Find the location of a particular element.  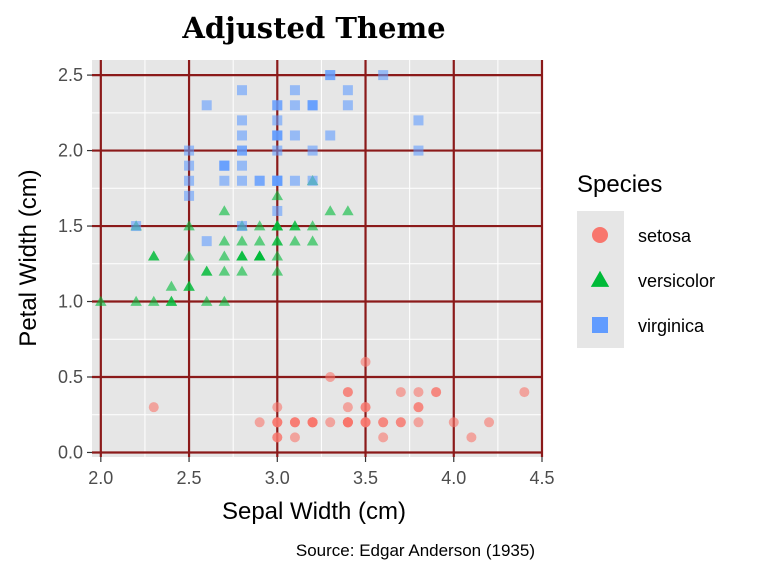

x-tick-label: 2.0 is located at coordinates (100, 478).